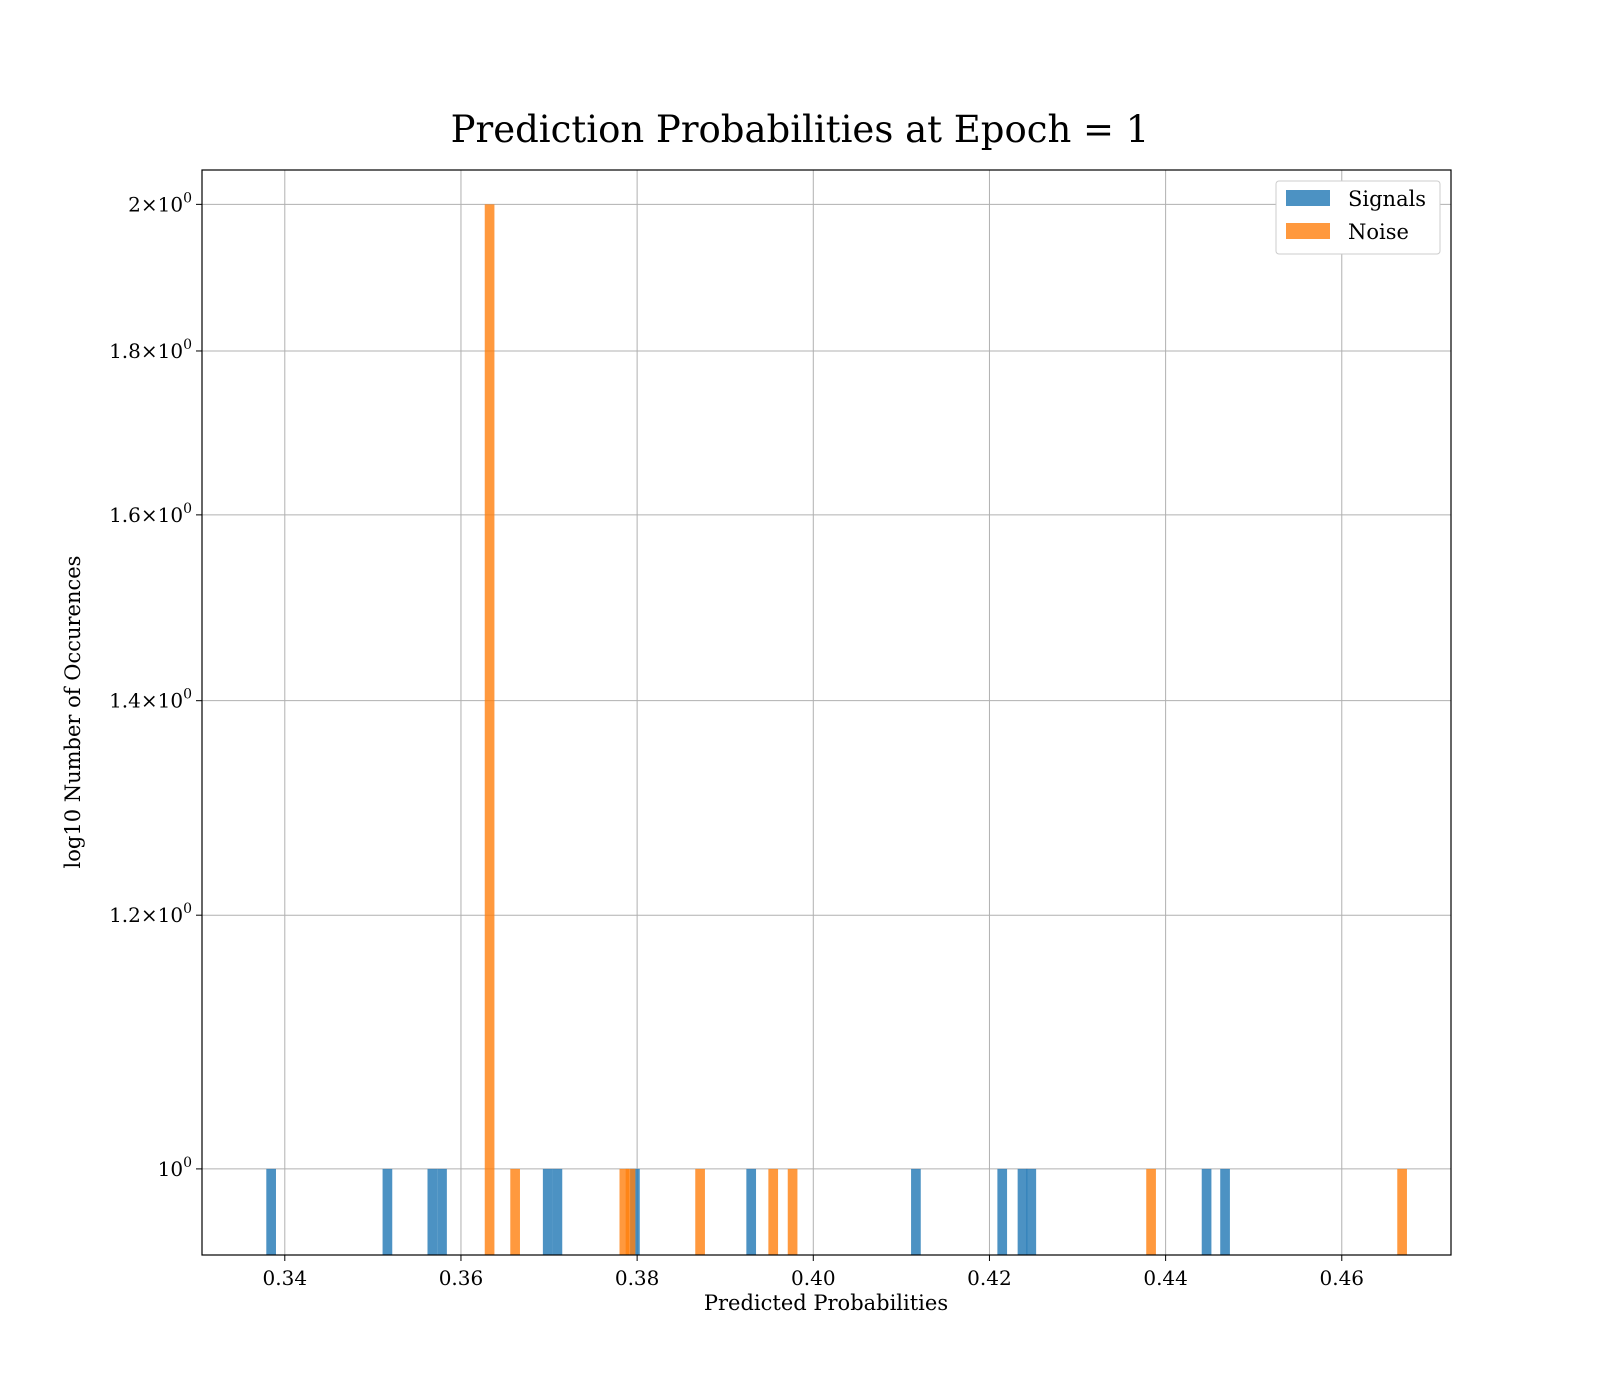 This screenshot has width=1600, height=1400. I want to click on y-axis-label: log10 Number of Occurences, so click(73, 712).